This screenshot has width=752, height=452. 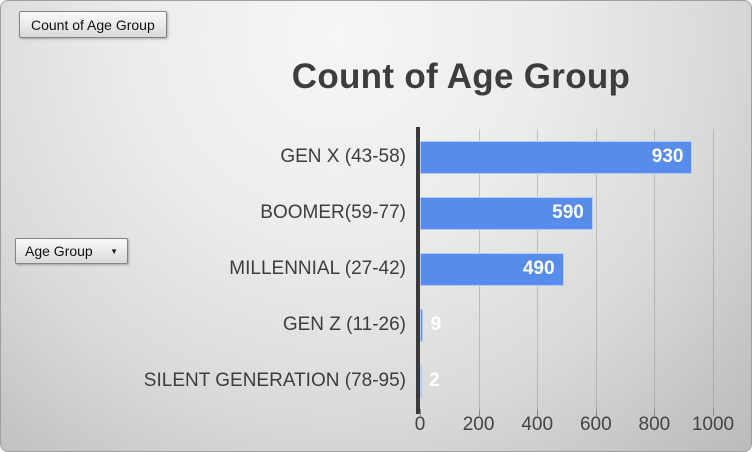 What do you see at coordinates (344, 324) in the screenshot?
I see `category-label: GEN Z (11-26)` at bounding box center [344, 324].